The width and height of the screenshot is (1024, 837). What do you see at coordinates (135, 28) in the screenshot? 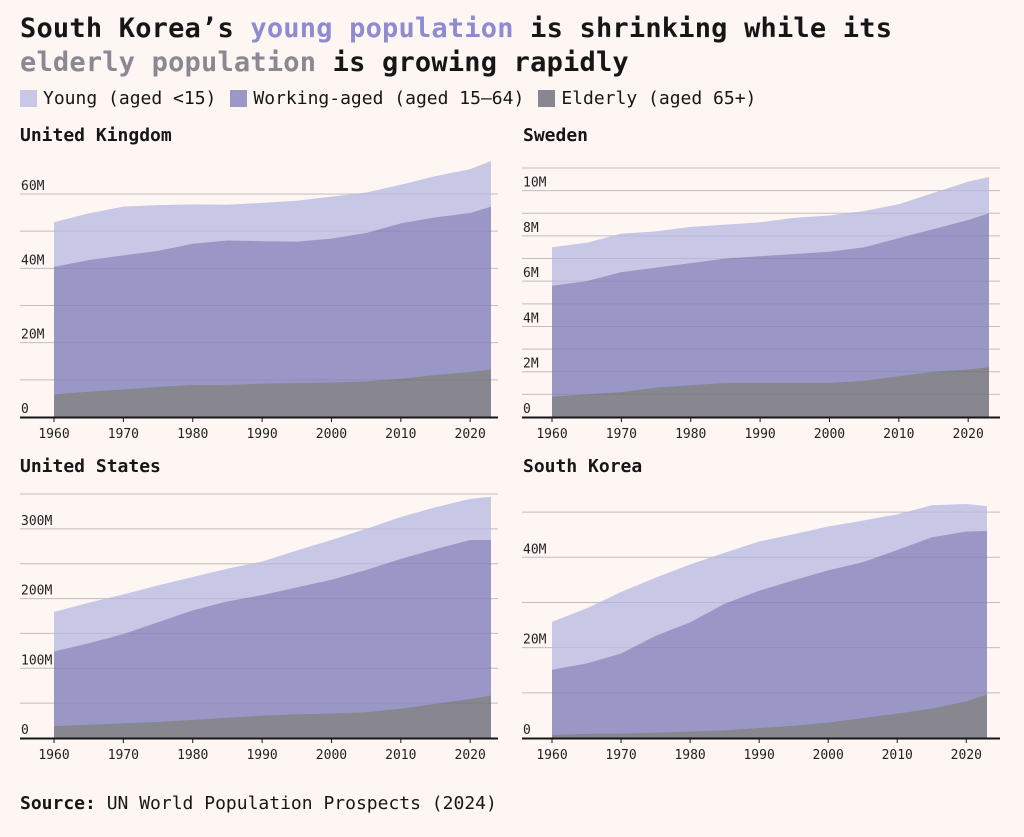
I see `title-part-1: South Korea’s` at bounding box center [135, 28].